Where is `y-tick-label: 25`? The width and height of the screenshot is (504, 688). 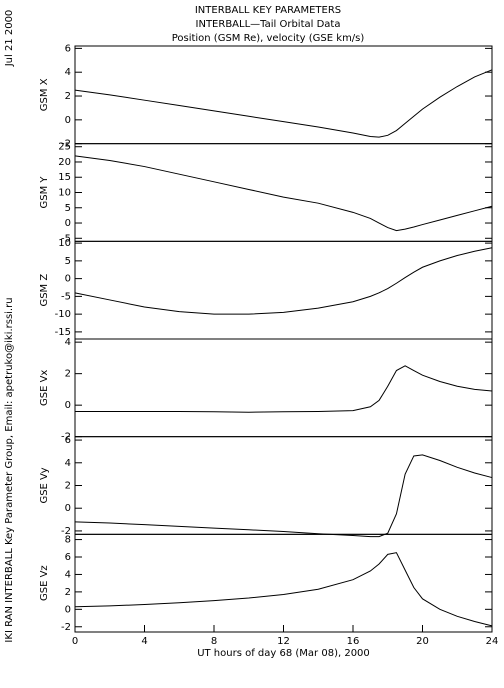
y-tick-label: 25 is located at coordinates (64, 147).